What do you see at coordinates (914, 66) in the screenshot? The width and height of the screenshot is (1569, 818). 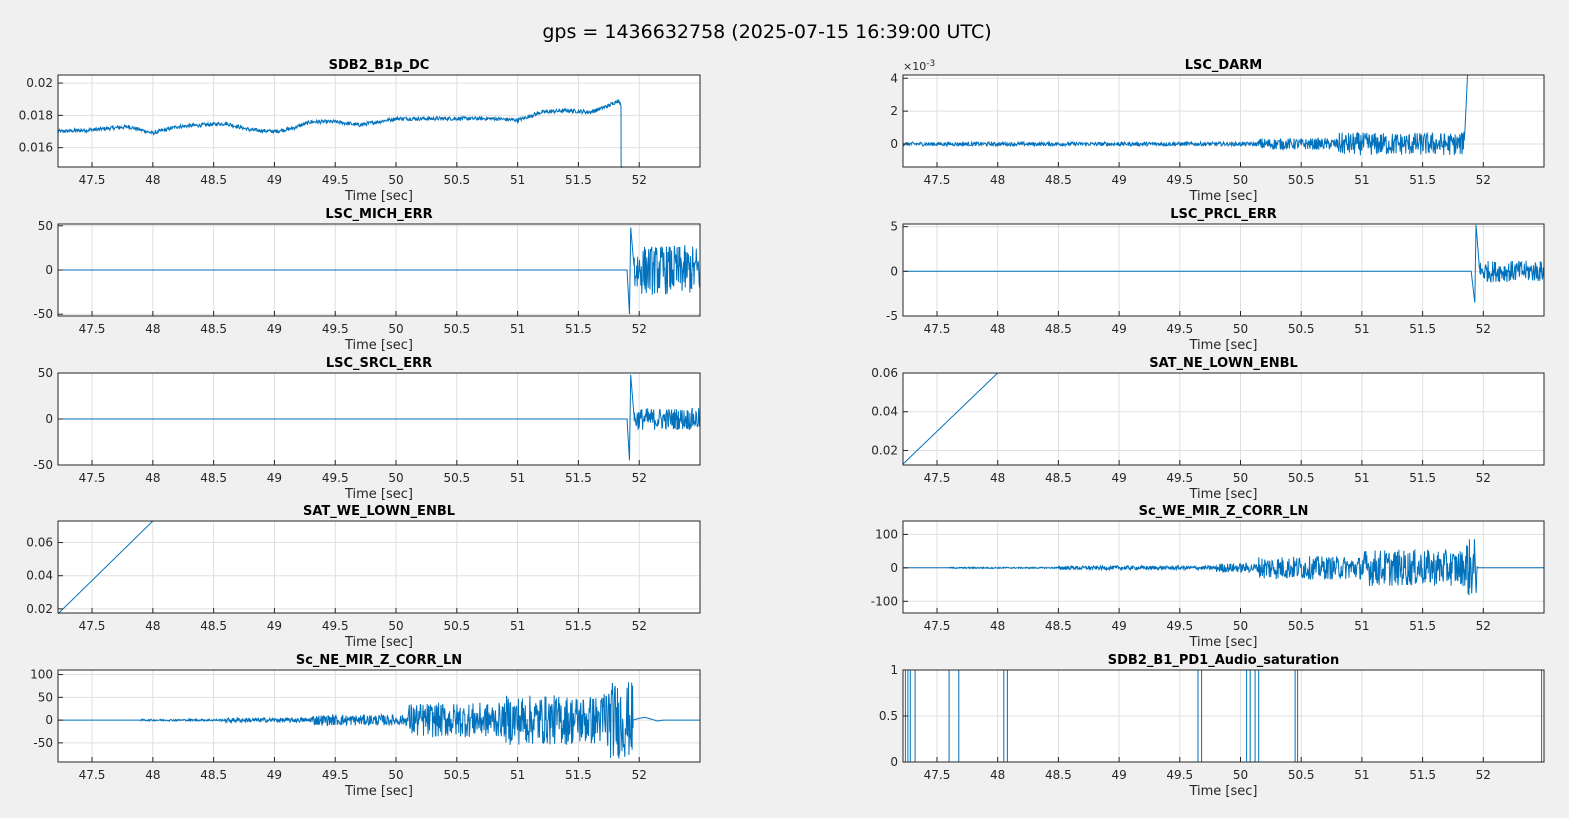 I see `y-exponent-base: ×10` at bounding box center [914, 66].